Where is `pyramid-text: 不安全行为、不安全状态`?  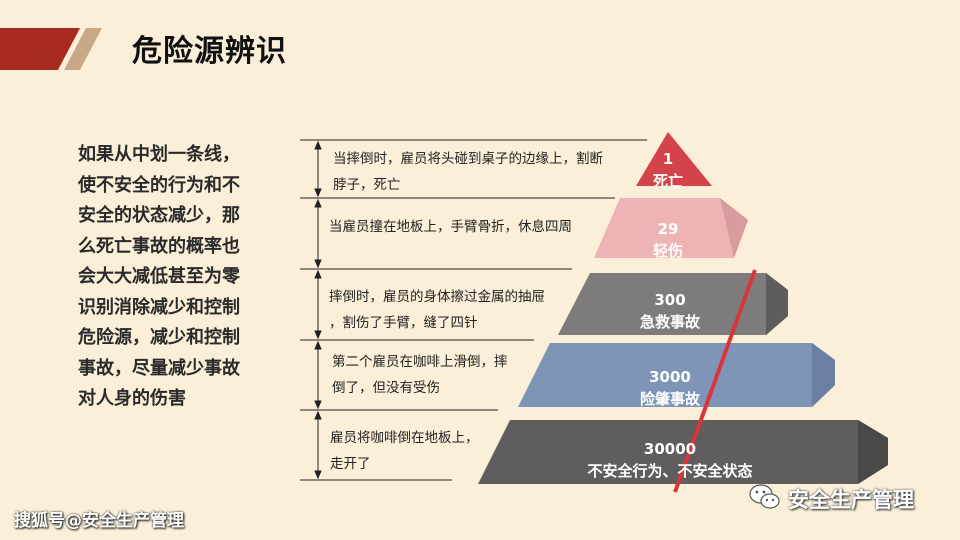 pyramid-text: 不安全行为、不安全状态 is located at coordinates (670, 471).